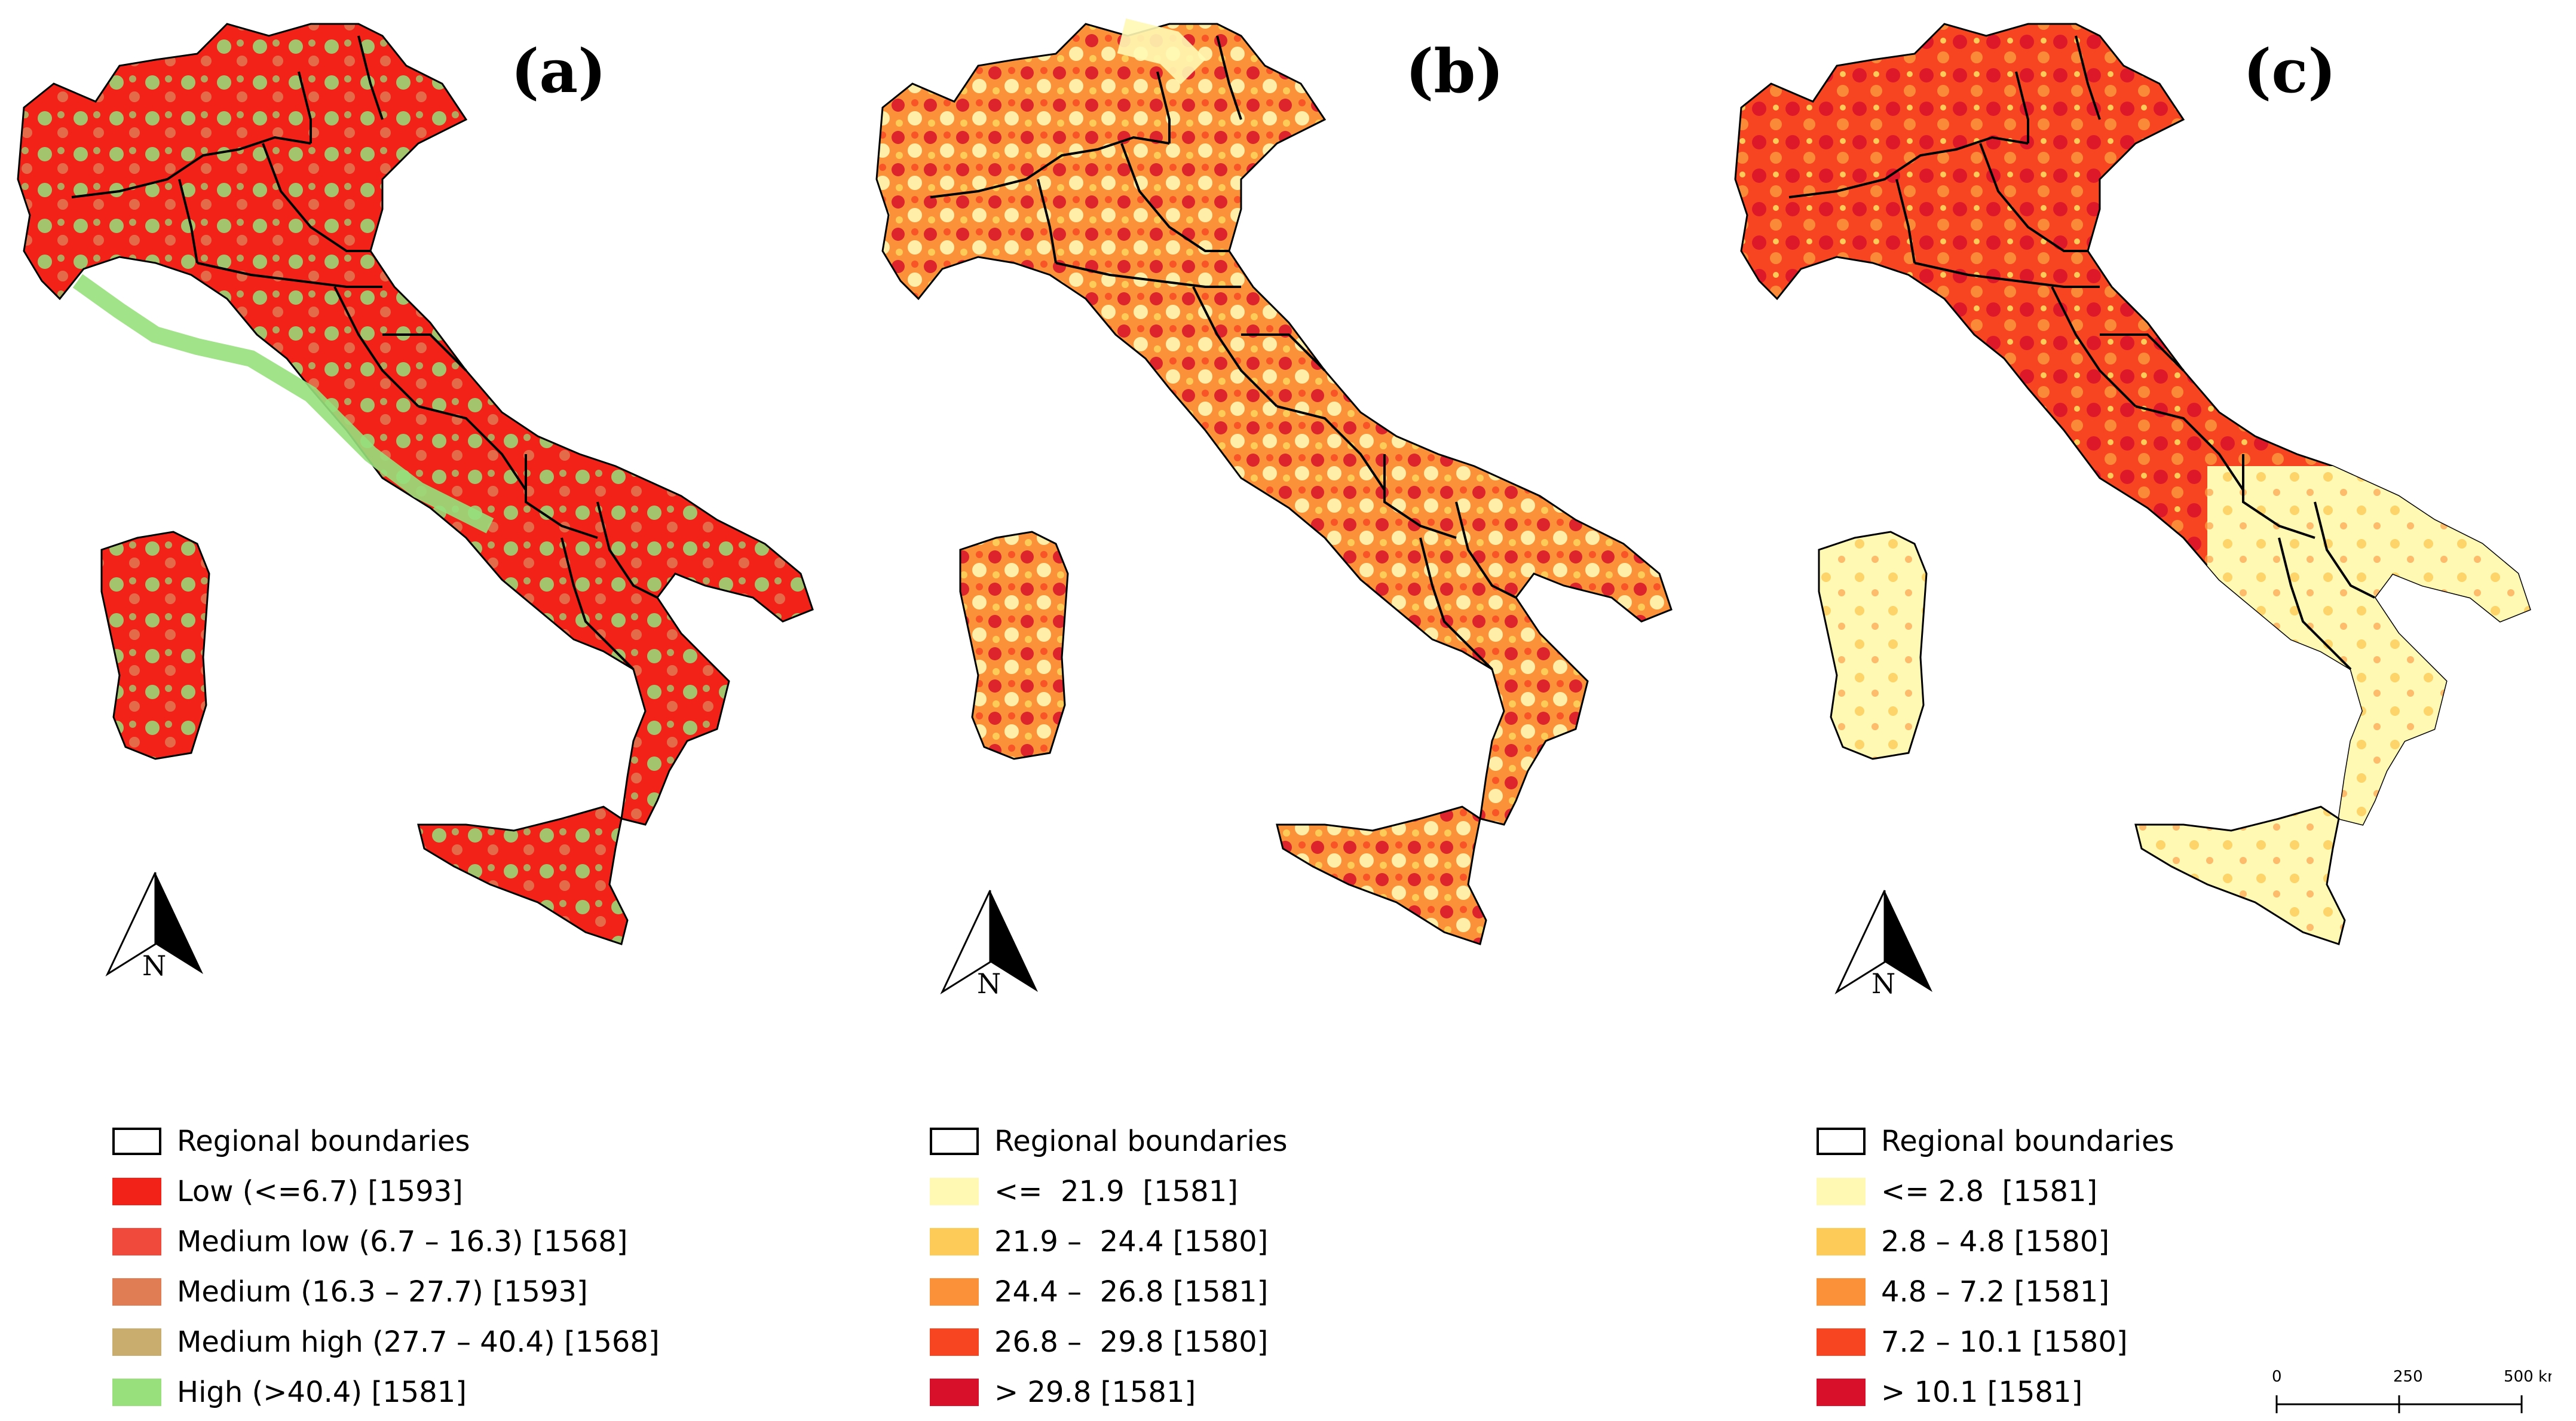  Describe the element at coordinates (2417, 1389) in the screenshot. I see `scale-bar: 0 250 500 km` at that location.